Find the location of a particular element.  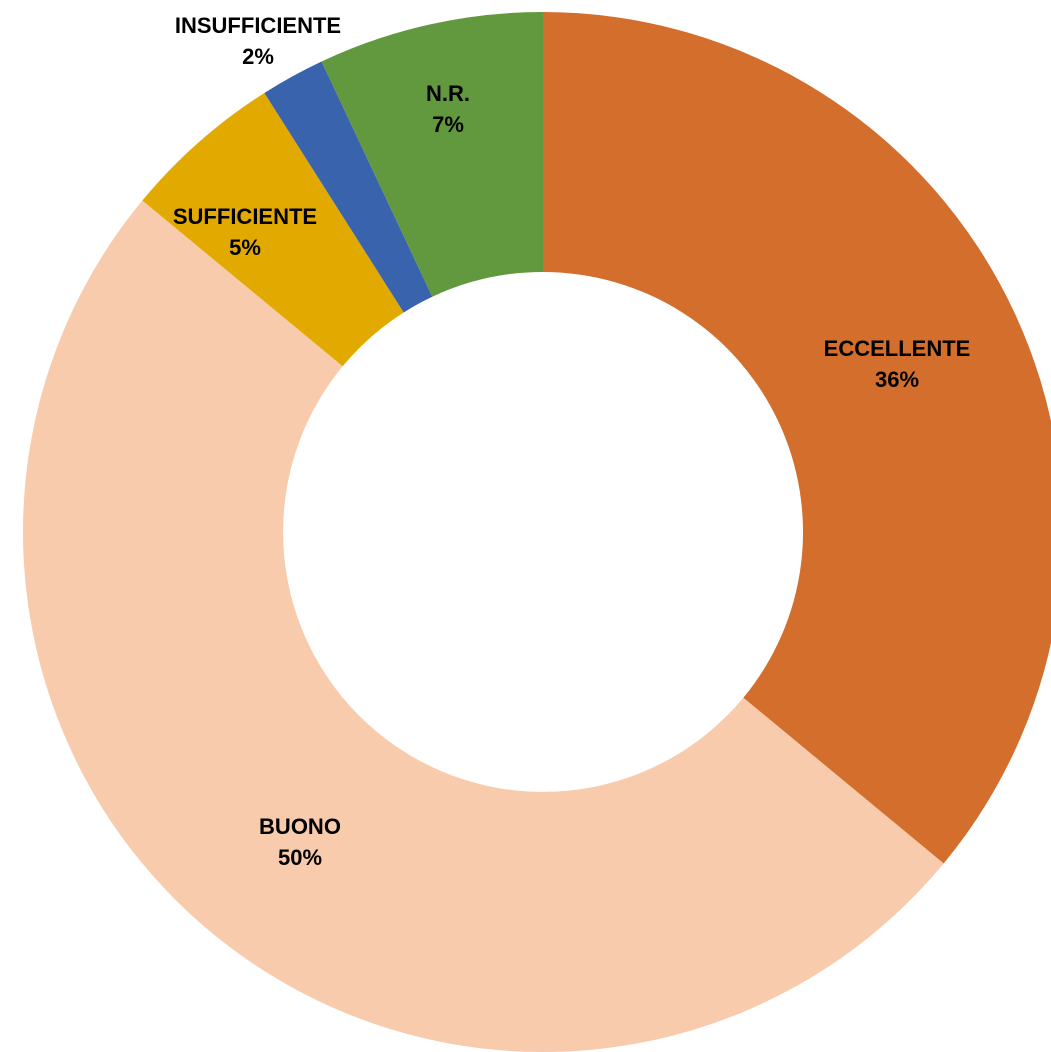

slice-label: SUFFICIENTE is located at coordinates (245, 216).